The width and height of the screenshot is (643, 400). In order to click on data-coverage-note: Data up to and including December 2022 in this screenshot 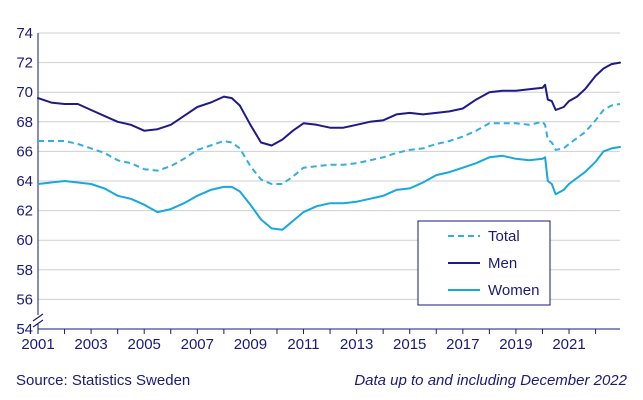, I will do `click(490, 380)`.